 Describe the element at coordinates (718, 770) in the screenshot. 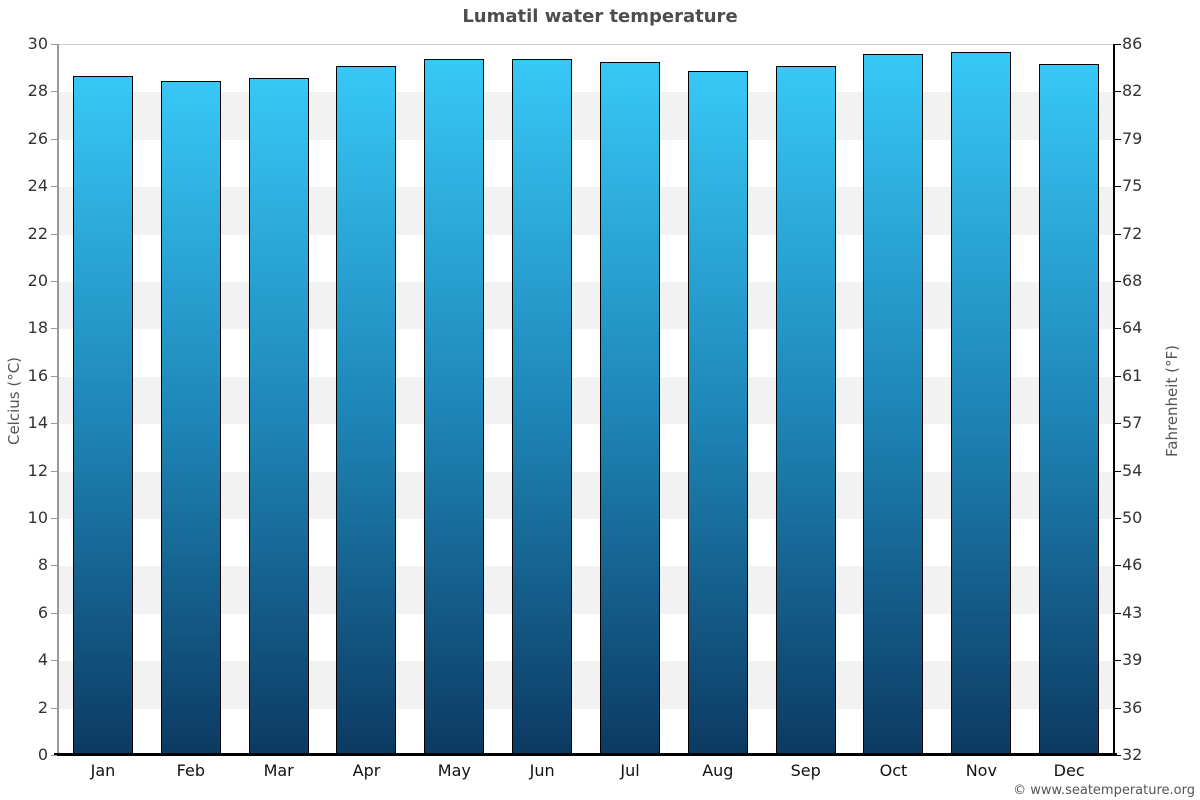

I see `x-tick-label-aug: Aug` at that location.